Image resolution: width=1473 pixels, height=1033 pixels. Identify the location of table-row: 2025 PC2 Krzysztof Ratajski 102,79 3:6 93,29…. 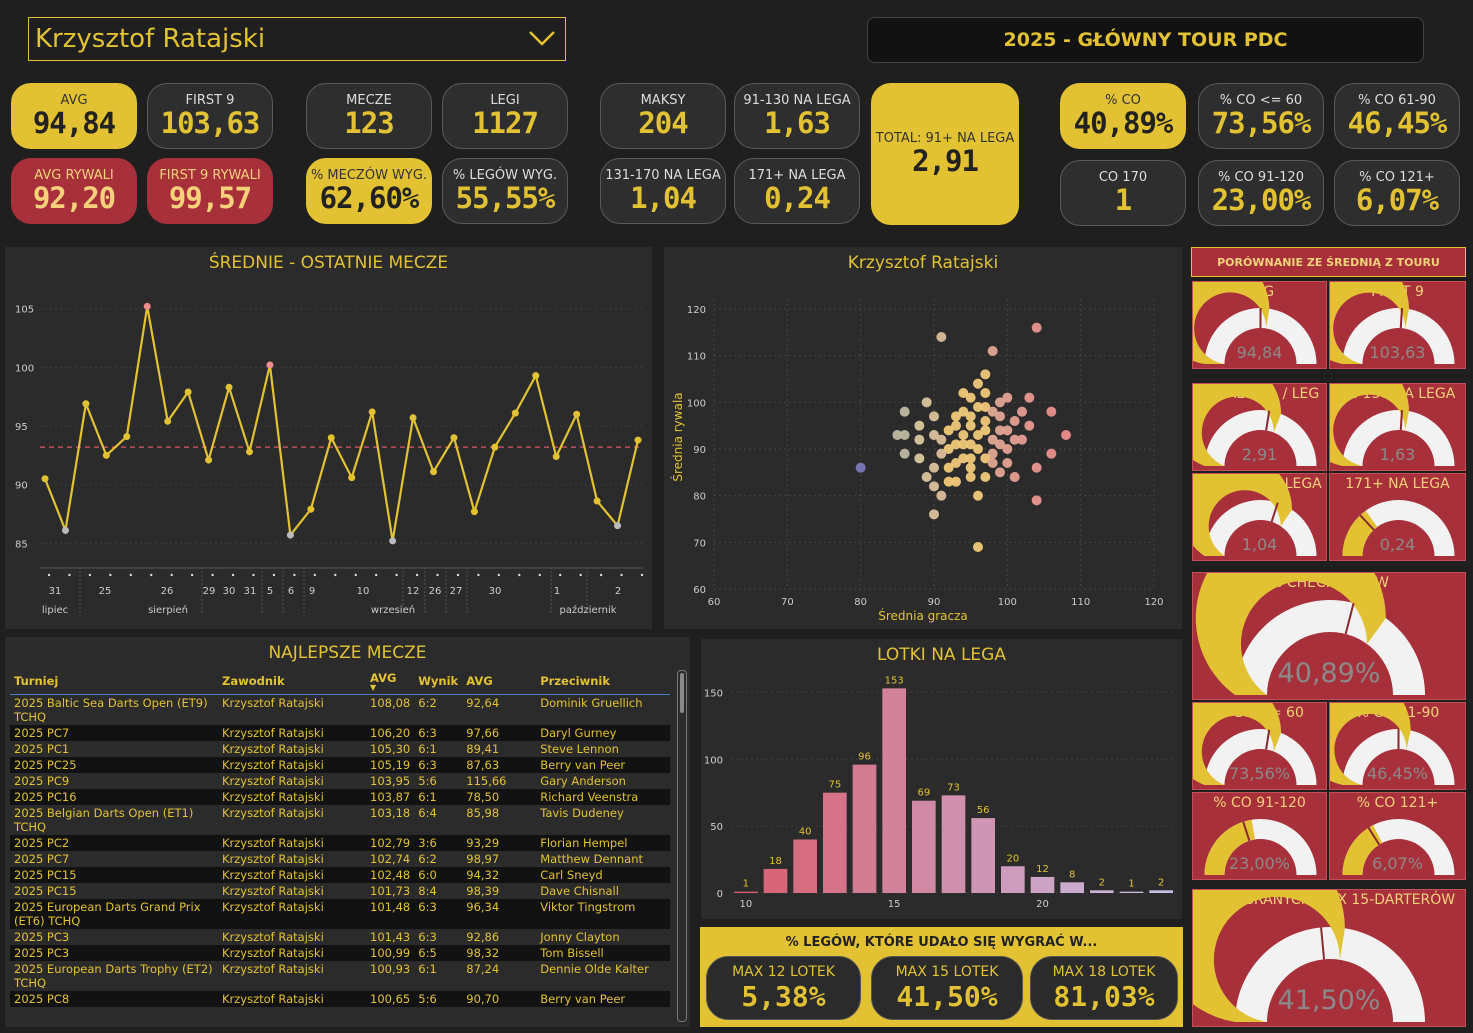
(340, 843).